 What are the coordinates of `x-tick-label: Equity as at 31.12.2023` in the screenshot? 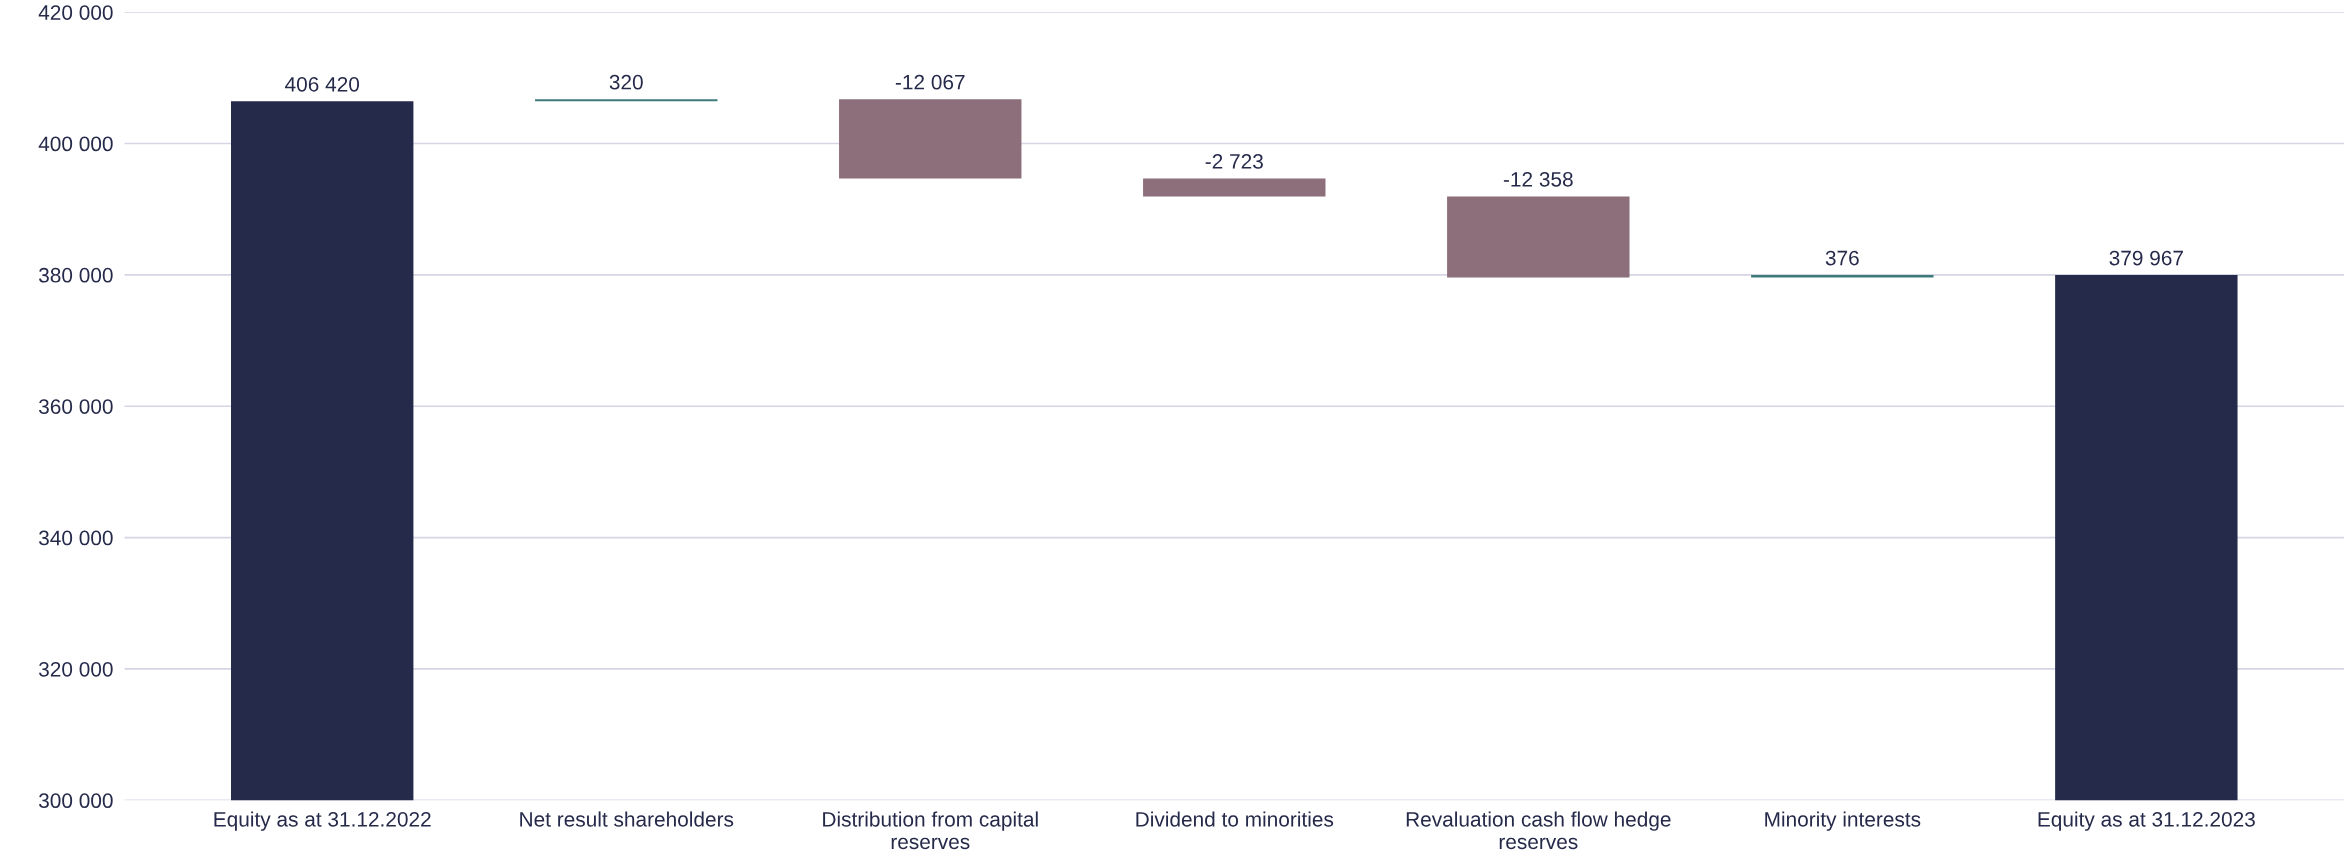 It's located at (2146, 821).